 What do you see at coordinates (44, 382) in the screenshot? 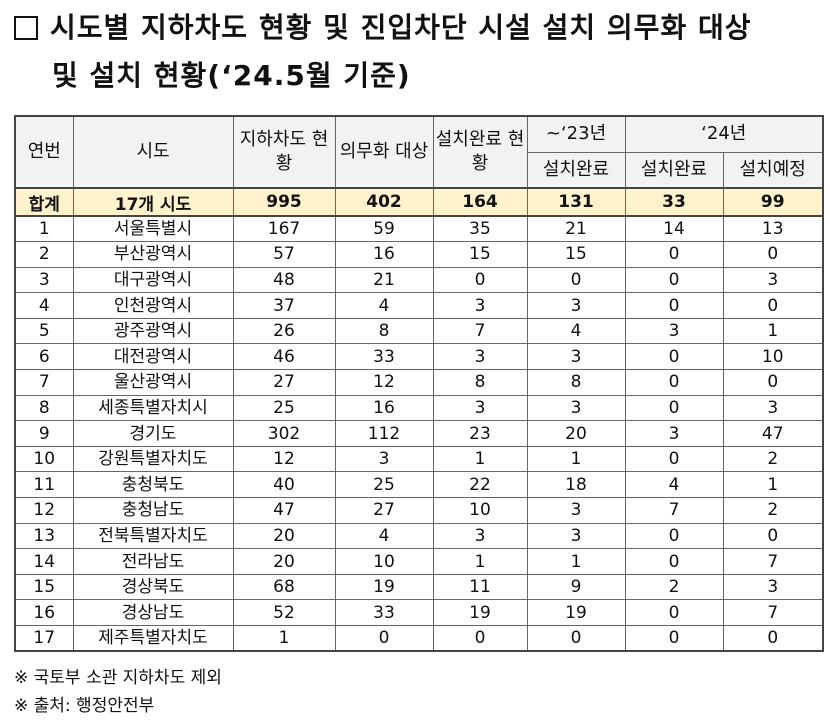
I see `table-cell: 7` at bounding box center [44, 382].